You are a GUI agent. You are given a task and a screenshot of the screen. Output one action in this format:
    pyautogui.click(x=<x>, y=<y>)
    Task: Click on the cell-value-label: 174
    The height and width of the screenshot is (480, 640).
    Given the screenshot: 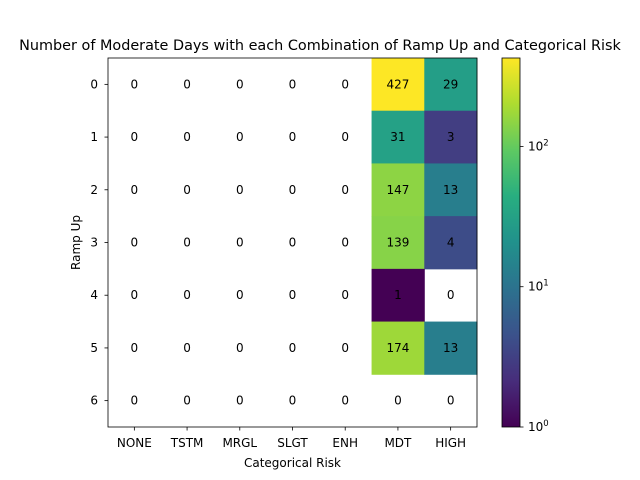 What is the action you would take?
    pyautogui.click(x=397, y=348)
    